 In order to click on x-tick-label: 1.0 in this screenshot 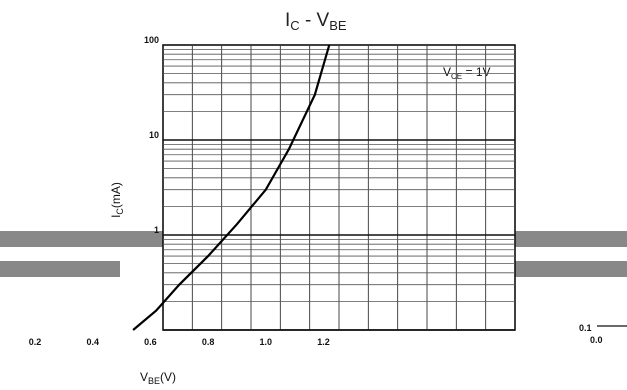, I will do `click(266, 342)`.